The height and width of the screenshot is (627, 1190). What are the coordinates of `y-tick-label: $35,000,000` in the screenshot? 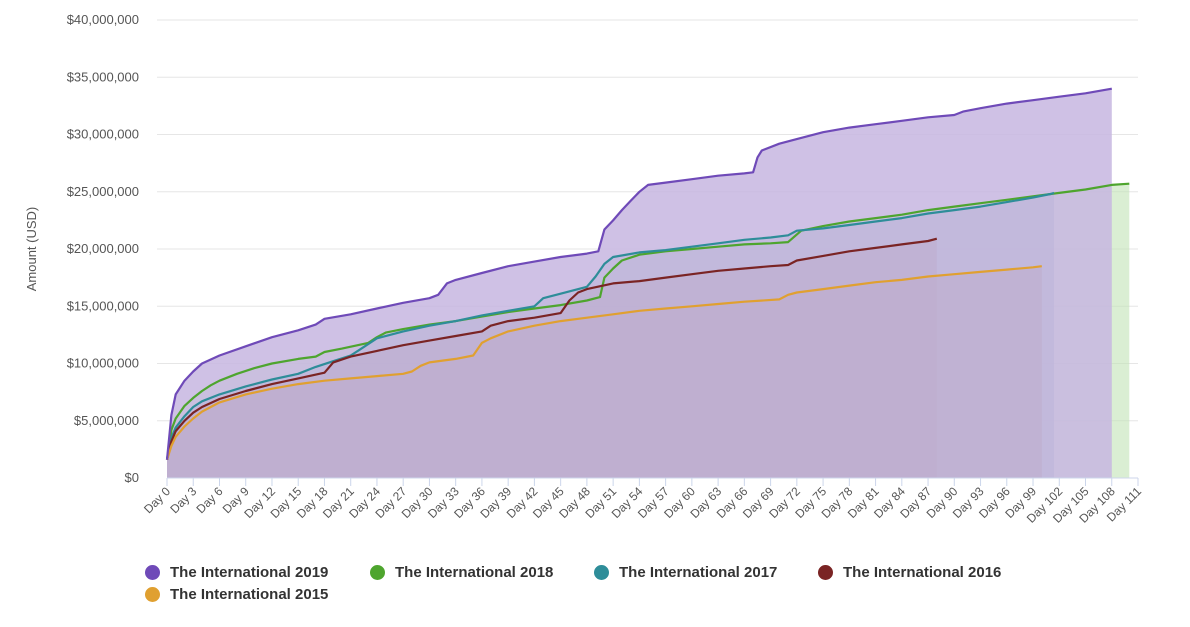 It's located at (103, 76).